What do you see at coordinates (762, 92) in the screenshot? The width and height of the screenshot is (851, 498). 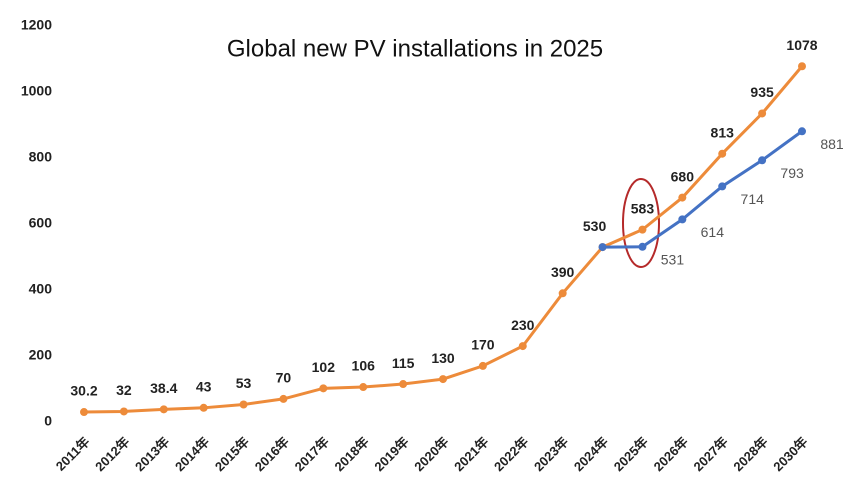 I see `data-label: 935` at bounding box center [762, 92].